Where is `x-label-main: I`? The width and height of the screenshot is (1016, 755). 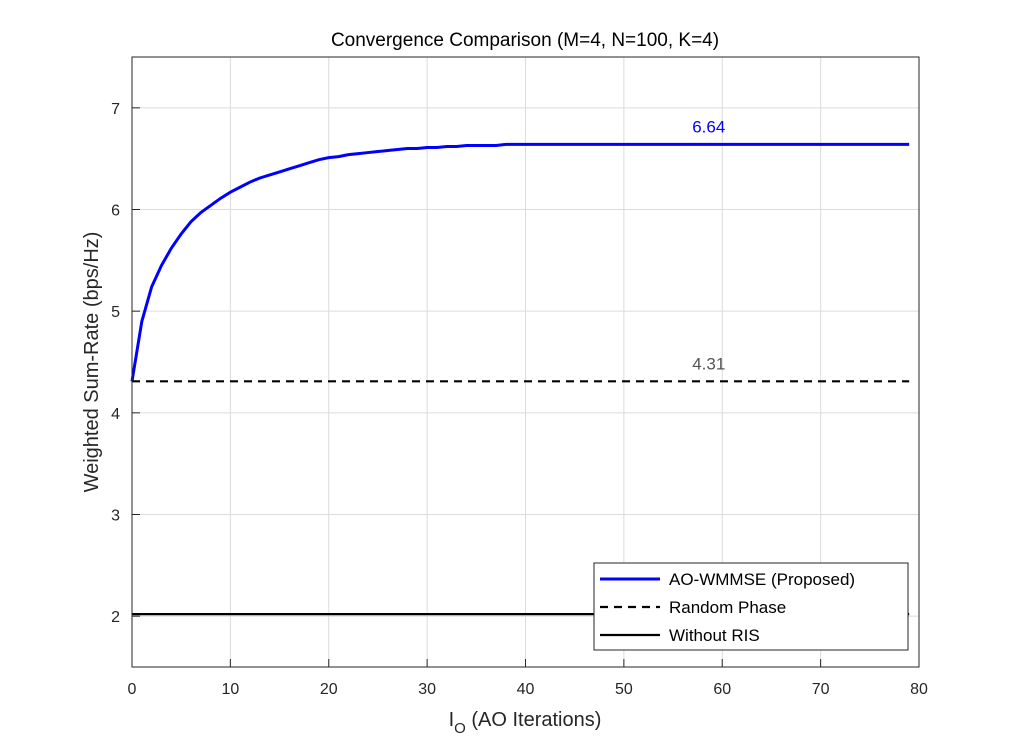 x-label-main: I is located at coordinates (452, 720).